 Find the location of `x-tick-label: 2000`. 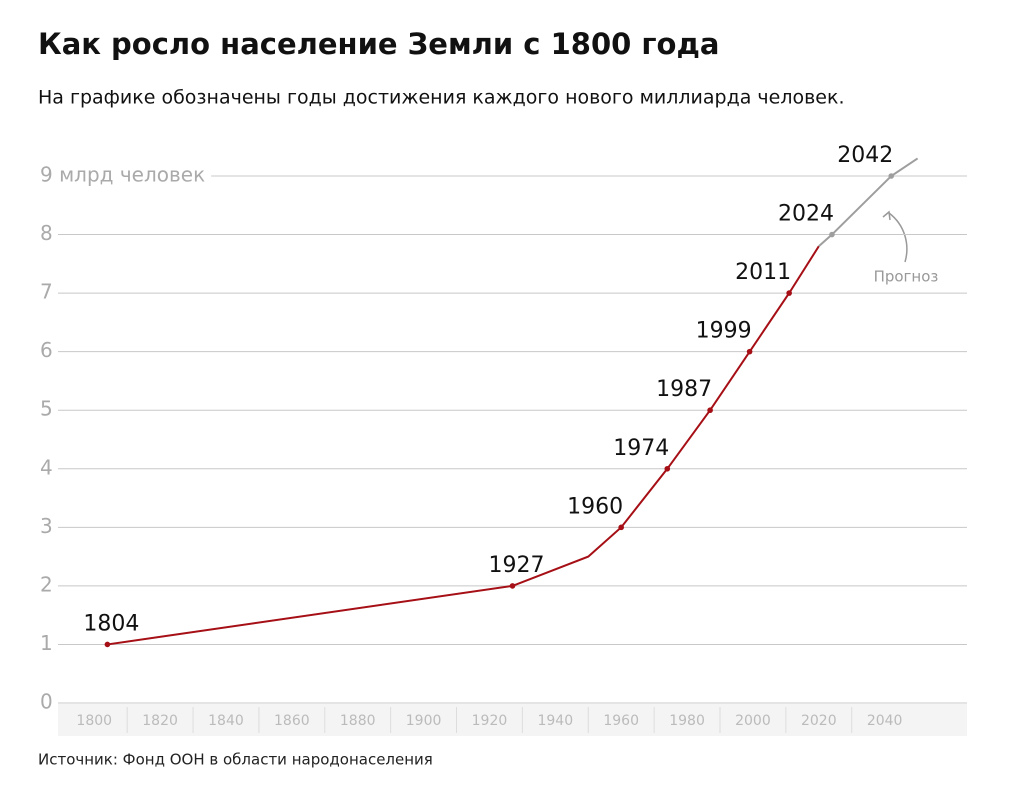

x-tick-label: 2000 is located at coordinates (753, 721).